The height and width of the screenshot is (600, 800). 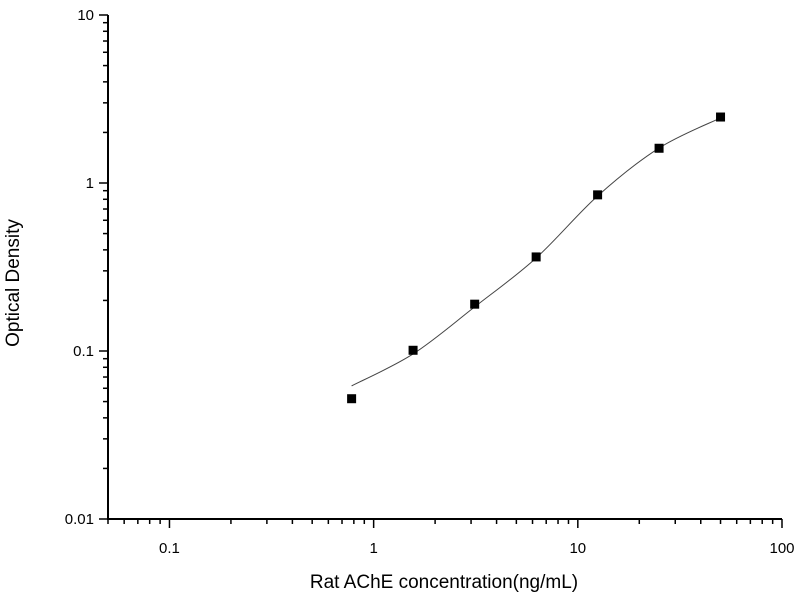 I want to click on x-axis-title: Rat AChE concentration(ng/mL), so click(x=444, y=582).